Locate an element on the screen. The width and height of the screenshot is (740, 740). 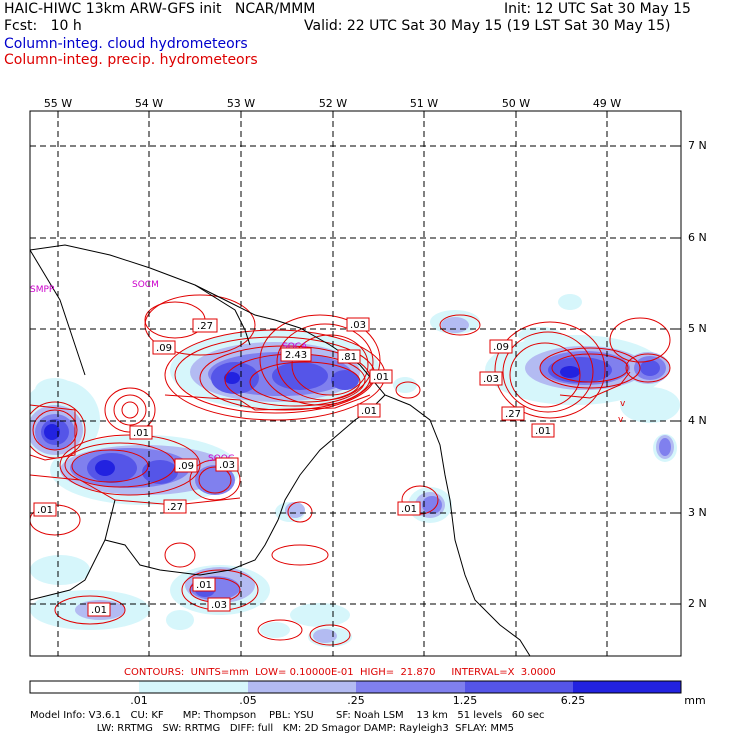
lat-label: 4 N is located at coordinates (697, 420).